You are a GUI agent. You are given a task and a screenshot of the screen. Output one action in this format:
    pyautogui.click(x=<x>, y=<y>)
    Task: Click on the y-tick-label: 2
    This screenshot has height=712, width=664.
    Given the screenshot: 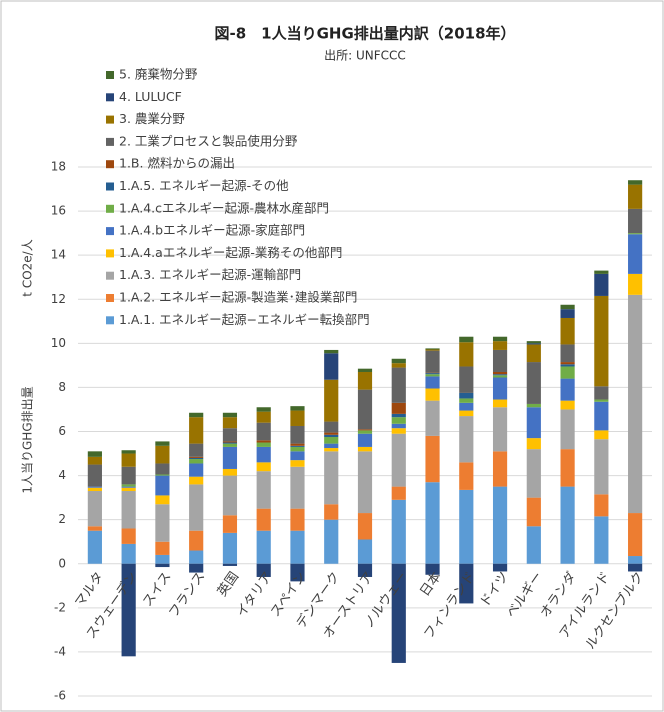 What is the action you would take?
    pyautogui.click(x=62, y=519)
    